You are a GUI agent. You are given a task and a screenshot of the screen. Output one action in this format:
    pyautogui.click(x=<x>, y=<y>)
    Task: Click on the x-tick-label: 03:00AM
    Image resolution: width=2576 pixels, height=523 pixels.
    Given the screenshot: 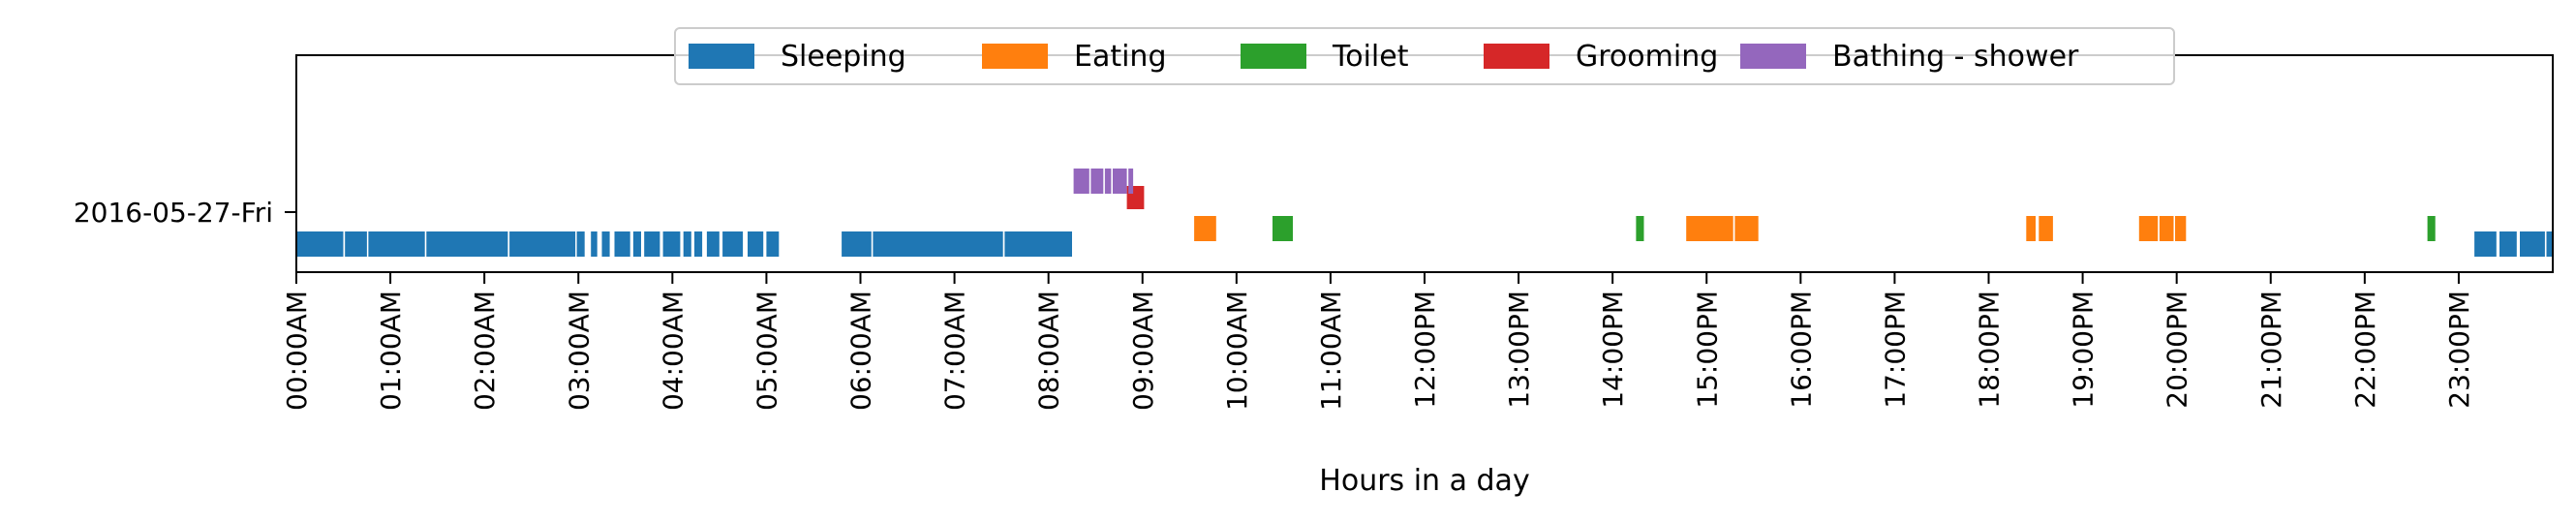 What is the action you would take?
    pyautogui.click(x=579, y=351)
    